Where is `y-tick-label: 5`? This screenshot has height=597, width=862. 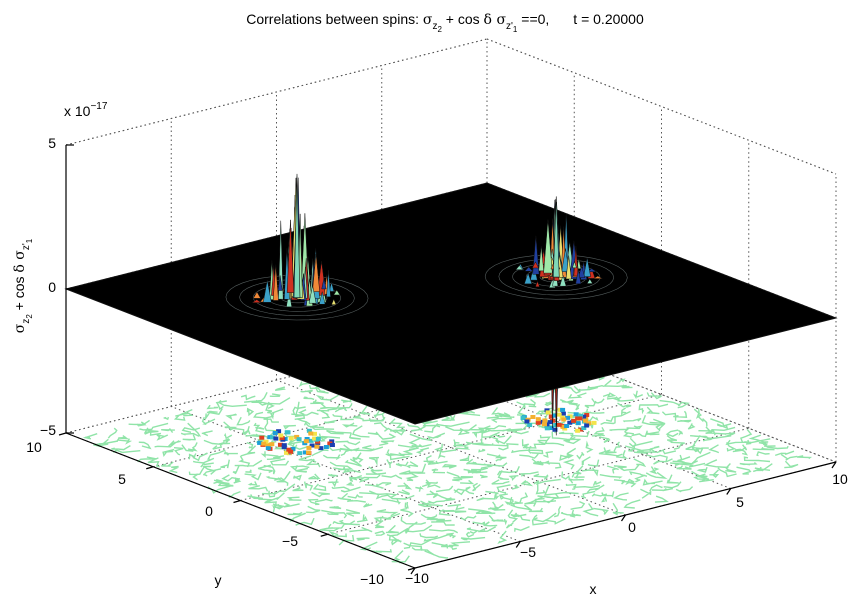
y-tick-label: 5 is located at coordinates (122, 479).